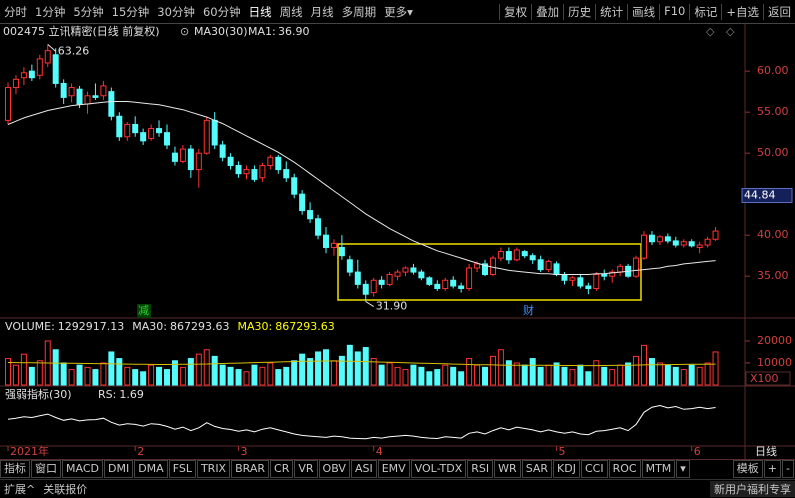  What do you see at coordinates (184, 31) in the screenshot?
I see `icon: ⊙` at bounding box center [184, 31].